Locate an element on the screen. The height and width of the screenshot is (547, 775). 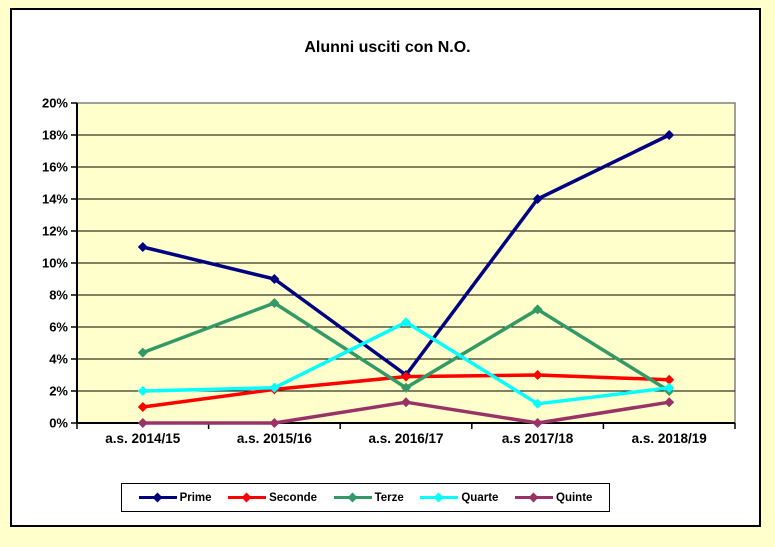
y-axis-label: 14% is located at coordinates (55, 199).